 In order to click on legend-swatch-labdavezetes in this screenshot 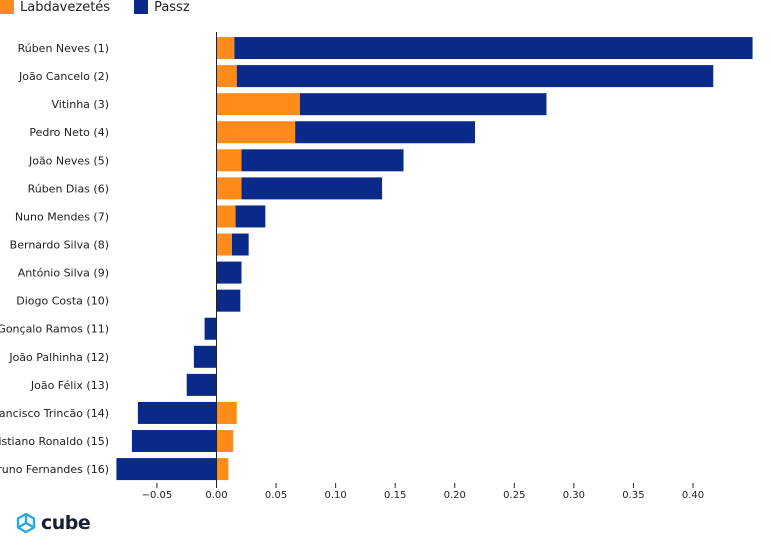, I will do `click(7, 7)`.